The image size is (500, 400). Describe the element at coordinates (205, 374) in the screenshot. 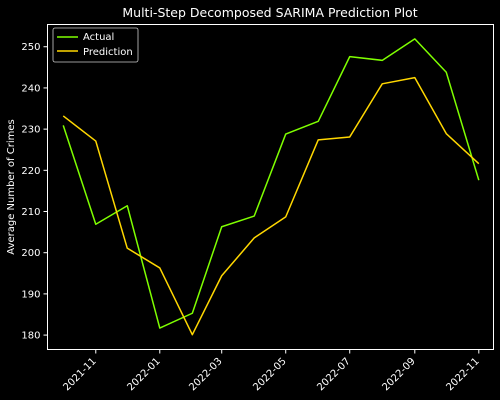

I see `x-tick-label: 2022-03` at that location.